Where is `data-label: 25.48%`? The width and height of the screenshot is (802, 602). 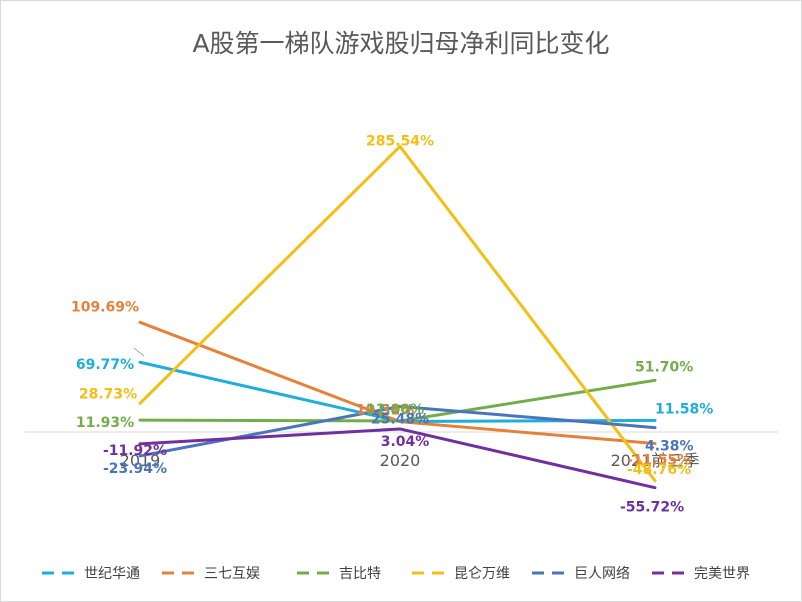
data-label: 25.48% is located at coordinates (400, 420).